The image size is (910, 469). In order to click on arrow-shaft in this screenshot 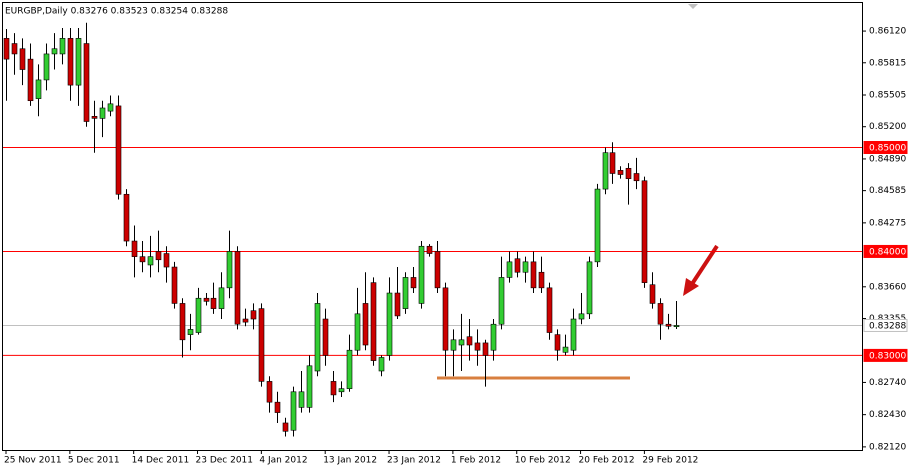, I will do `click(704, 265)`.